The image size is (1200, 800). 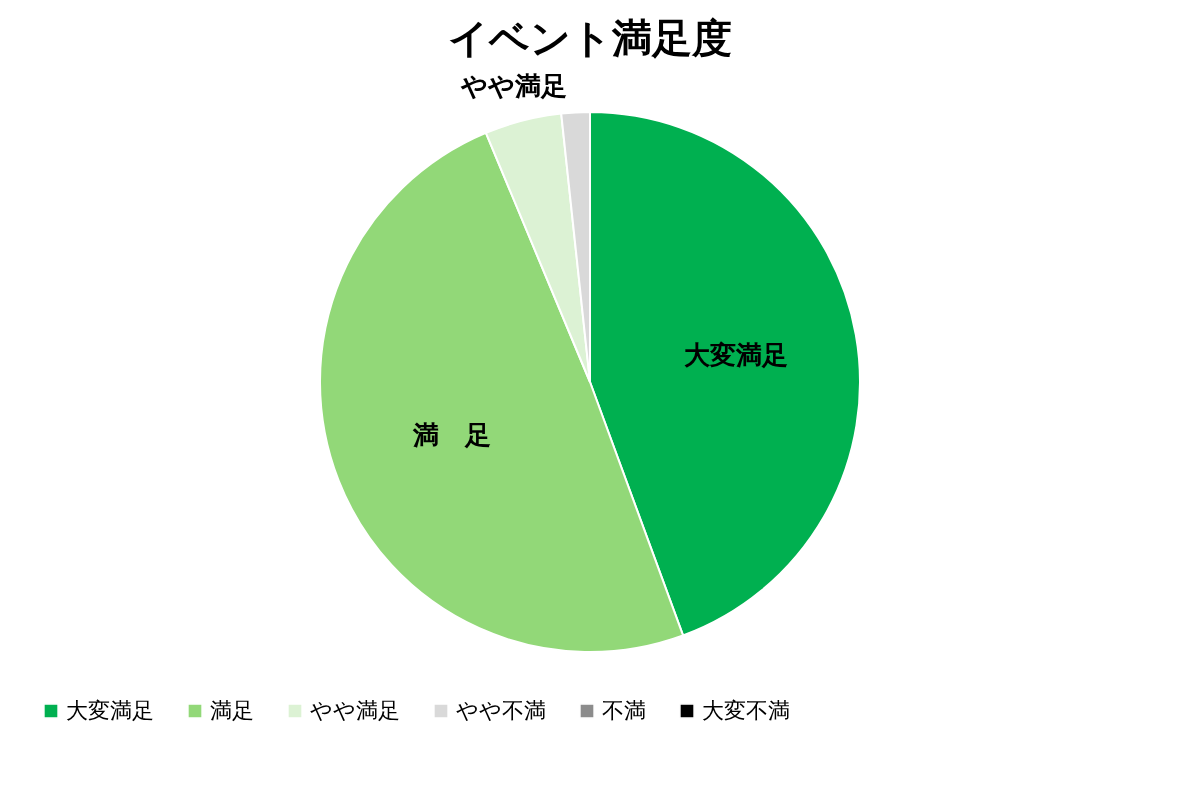 What do you see at coordinates (110, 710) in the screenshot?
I see `legend-label: 大変満足` at bounding box center [110, 710].